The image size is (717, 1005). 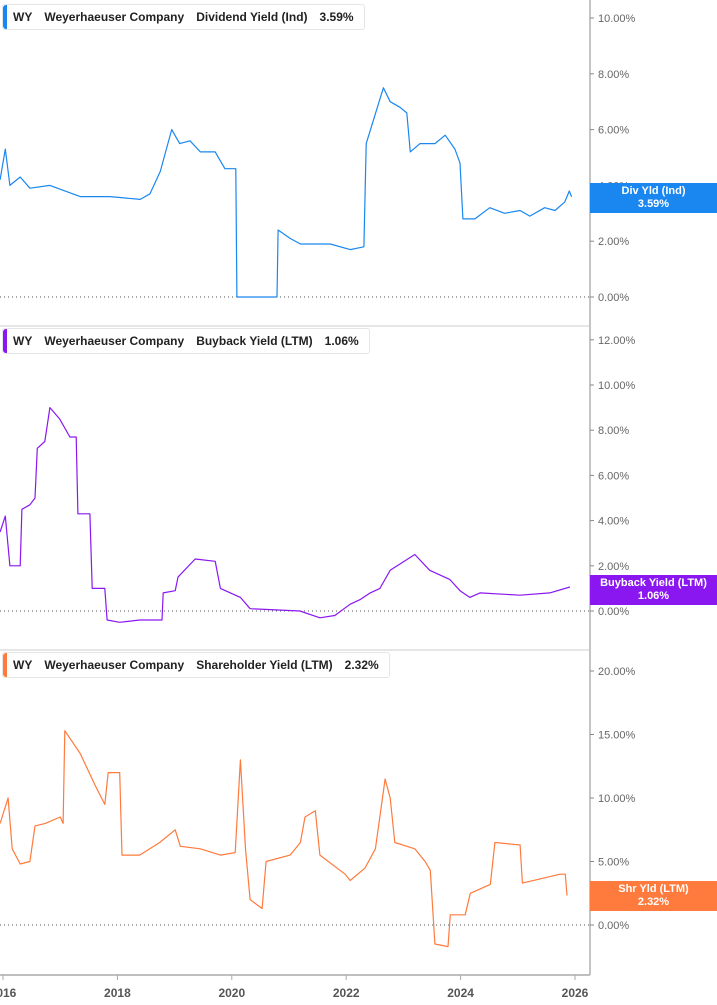 What do you see at coordinates (117, 993) in the screenshot?
I see `x-tick-label: 2018` at bounding box center [117, 993].